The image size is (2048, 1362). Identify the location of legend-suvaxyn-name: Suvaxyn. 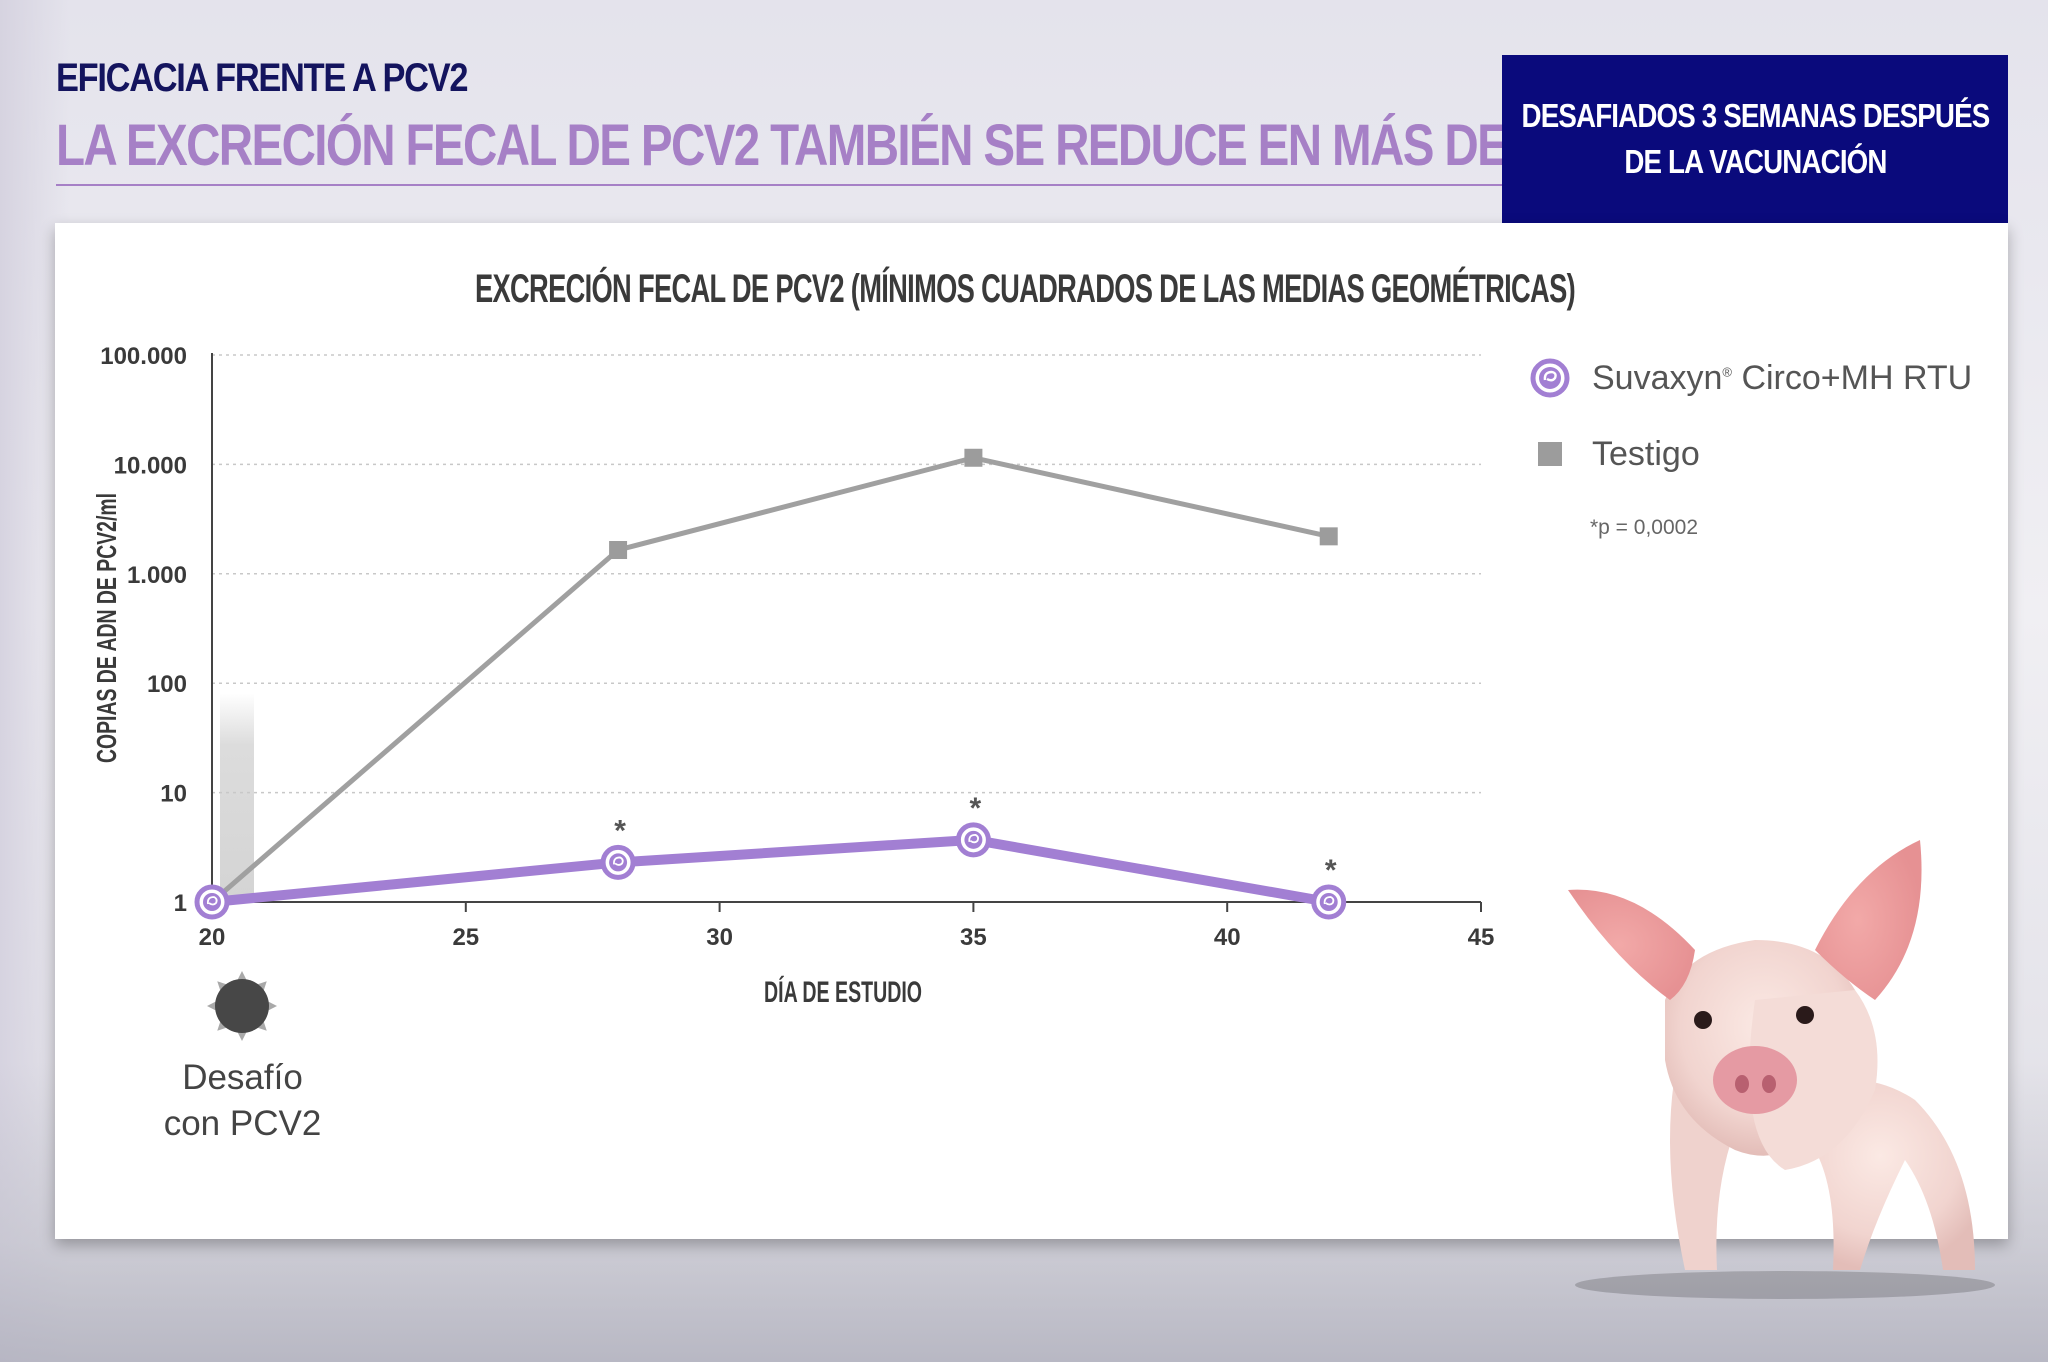
(1657, 377).